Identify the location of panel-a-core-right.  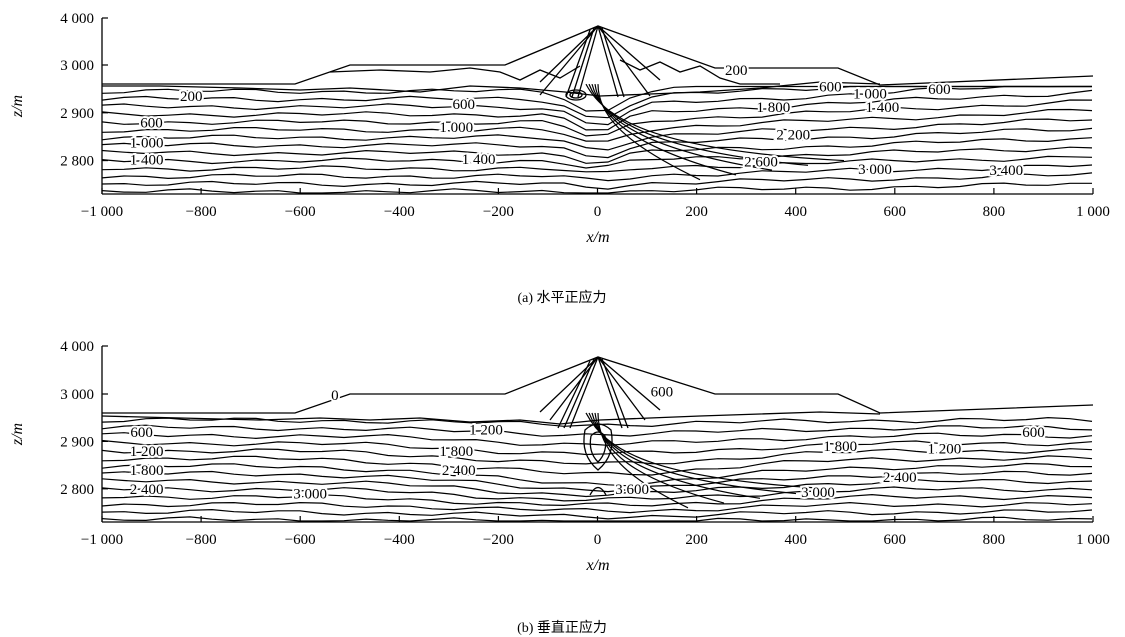
(611, 61).